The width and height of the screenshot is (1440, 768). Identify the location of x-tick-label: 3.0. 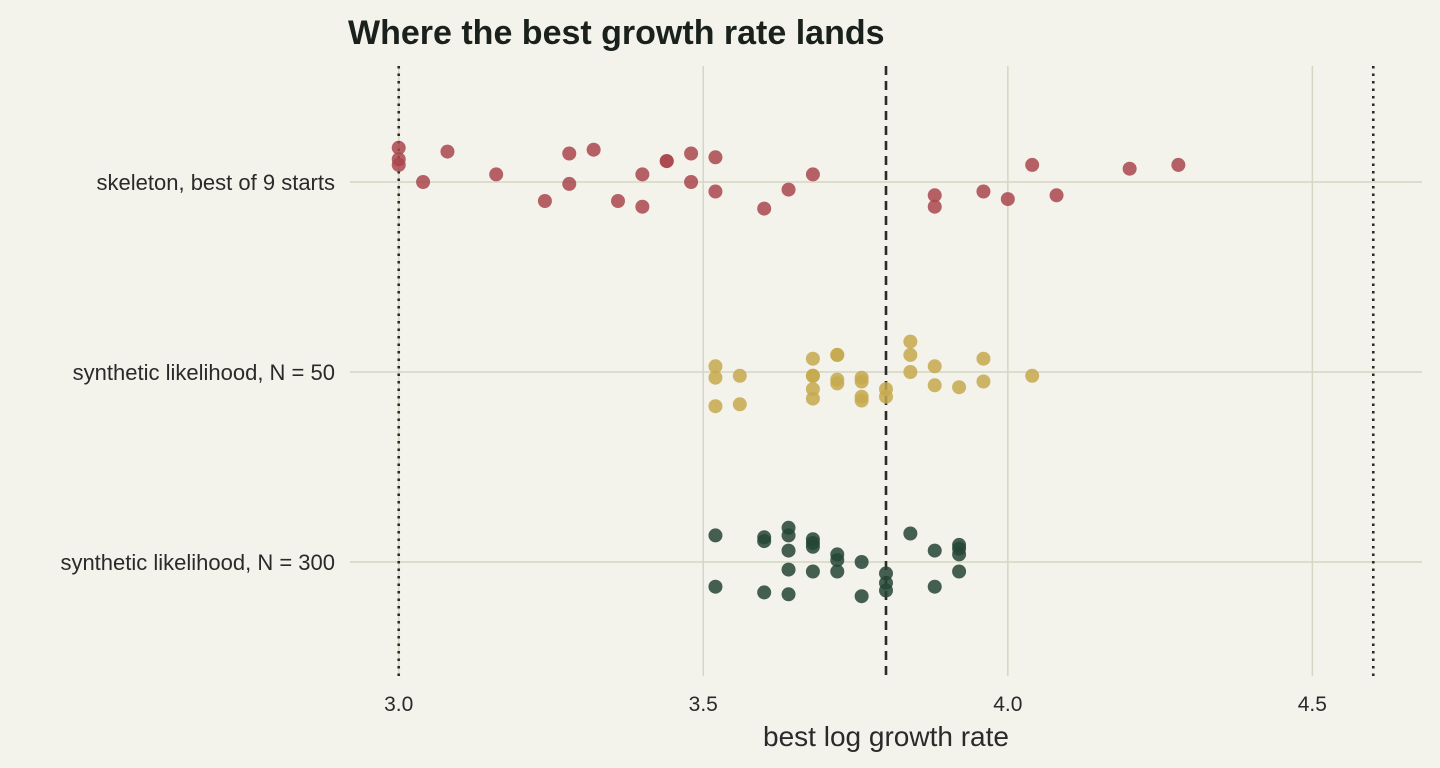
(398, 704).